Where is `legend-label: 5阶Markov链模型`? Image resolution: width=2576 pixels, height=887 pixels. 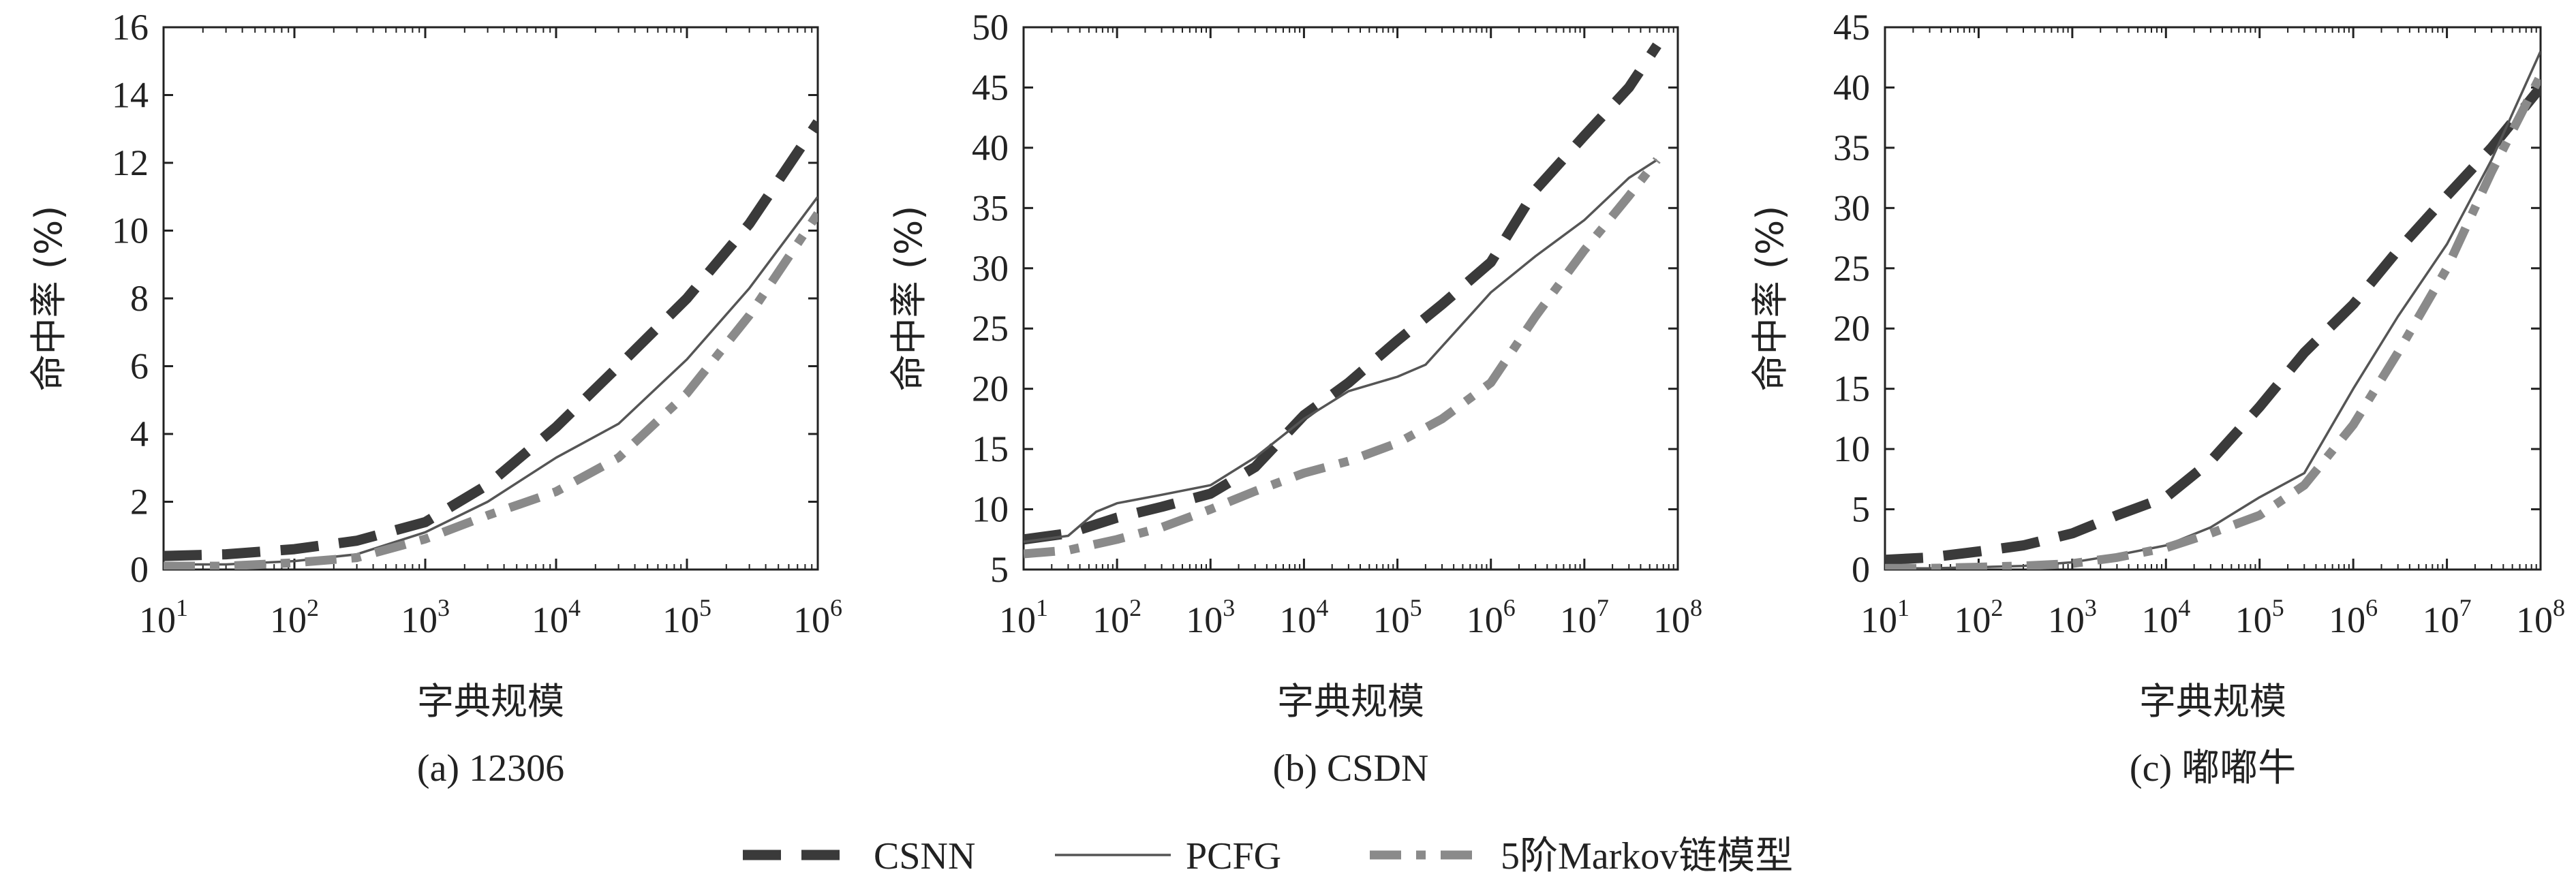
legend-label: 5阶Markov链模型 is located at coordinates (1647, 856).